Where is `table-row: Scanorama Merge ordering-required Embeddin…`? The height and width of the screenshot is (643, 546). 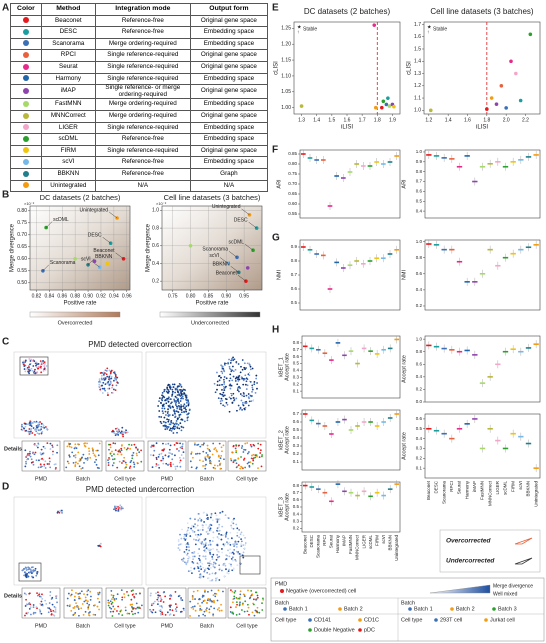
table-row: Scanorama Merge ordering-required Embeddin… is located at coordinates (139, 44).